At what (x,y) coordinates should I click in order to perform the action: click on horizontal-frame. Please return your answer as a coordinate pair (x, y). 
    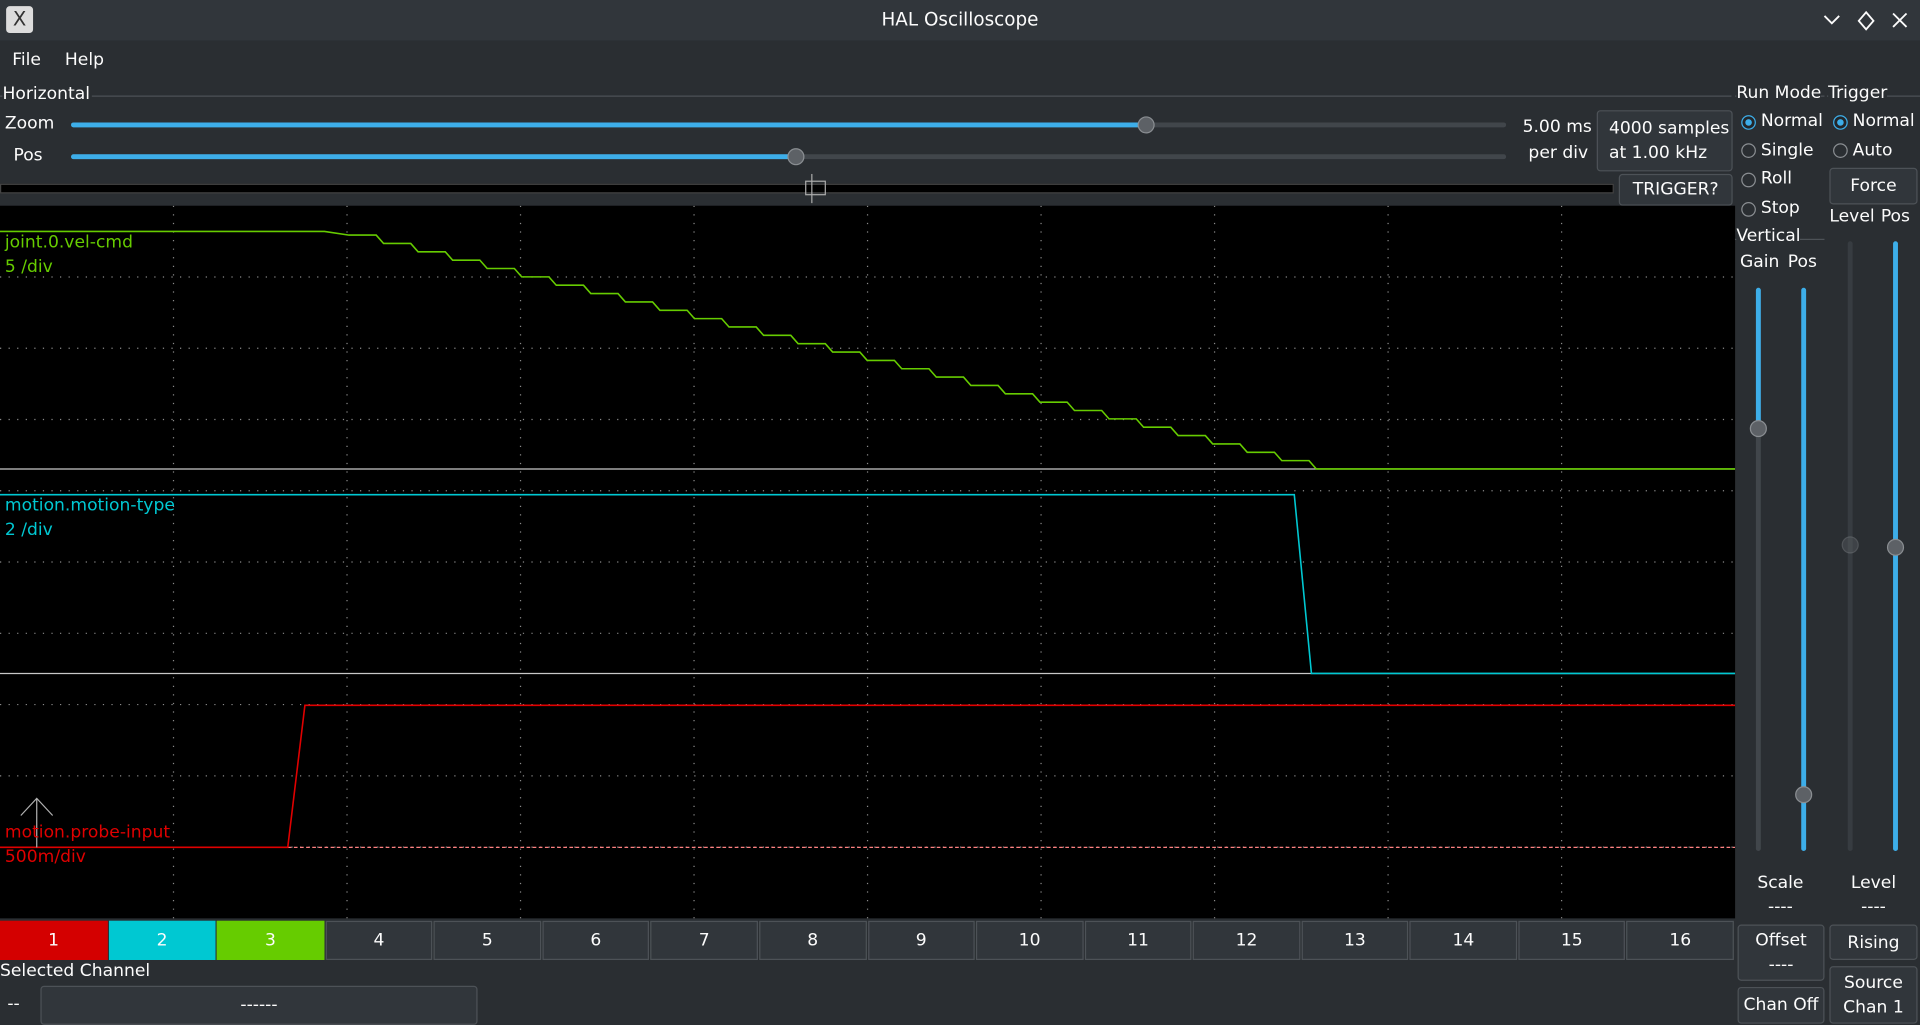
    Looking at the image, I should click on (866, 96).